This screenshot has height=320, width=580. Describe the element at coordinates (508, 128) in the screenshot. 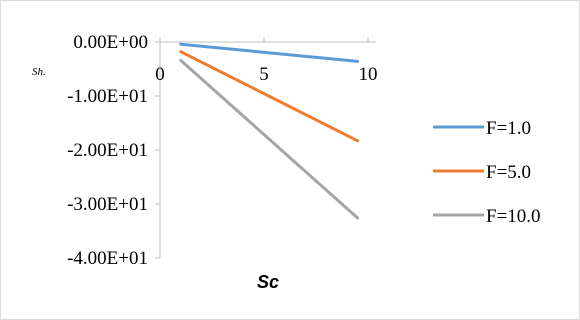

I see `legend-label-1: F=1.0` at that location.